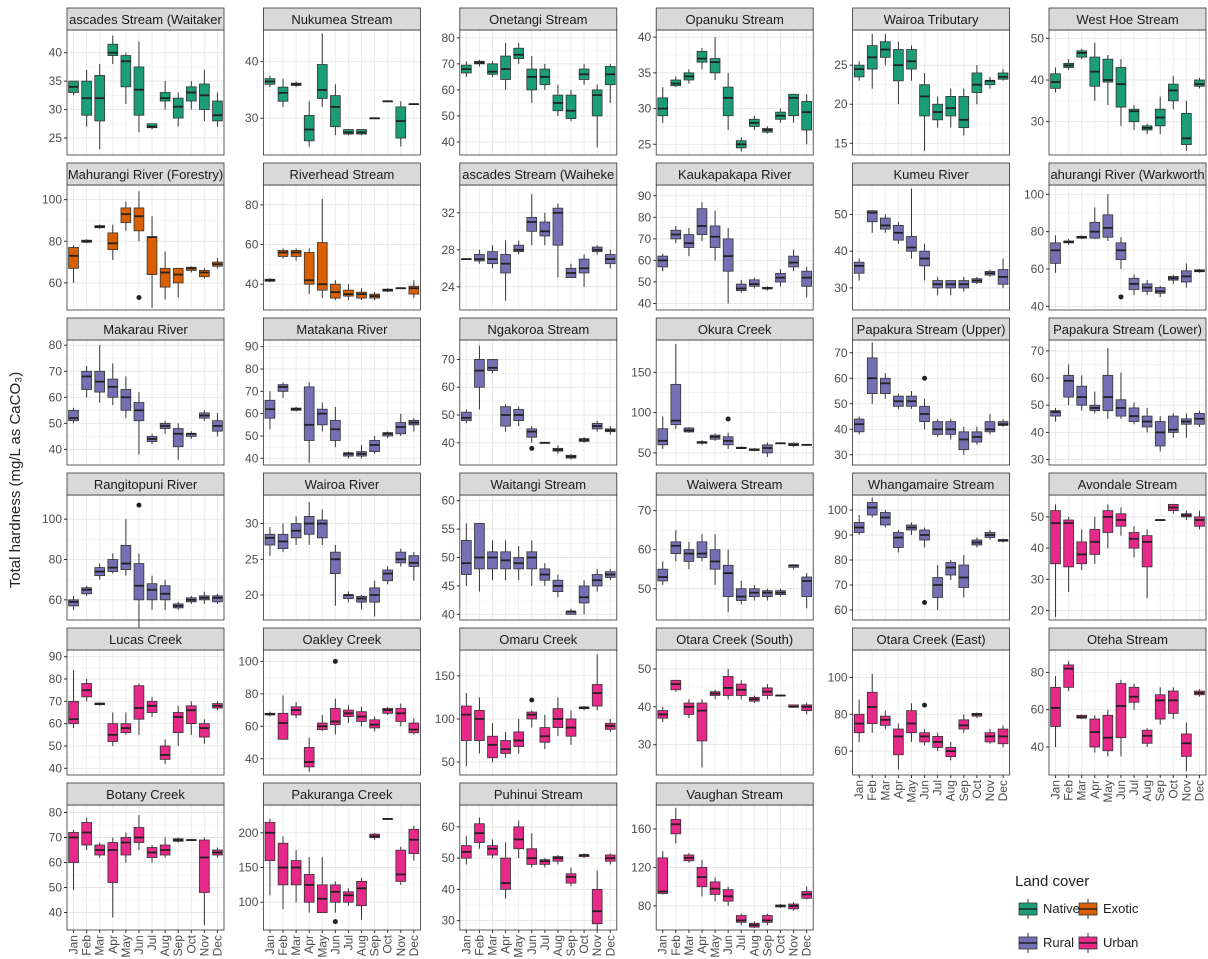  I want to click on panel-title: Rangitopuni River, so click(146, 484).